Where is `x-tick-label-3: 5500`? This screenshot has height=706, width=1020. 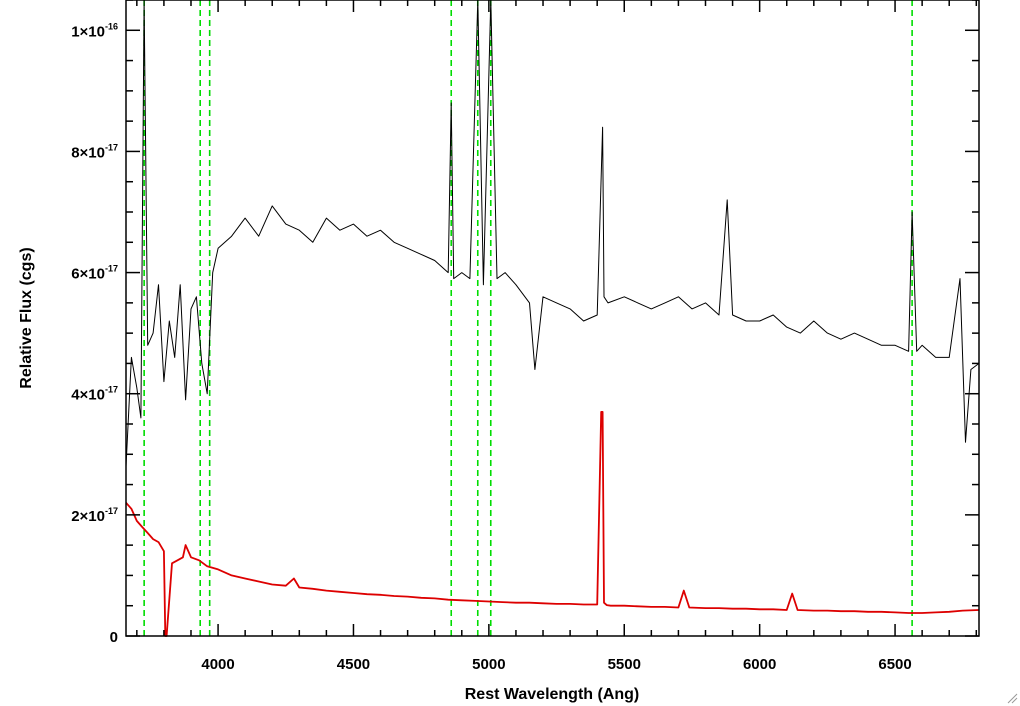 x-tick-label-3: 5500 is located at coordinates (624, 664).